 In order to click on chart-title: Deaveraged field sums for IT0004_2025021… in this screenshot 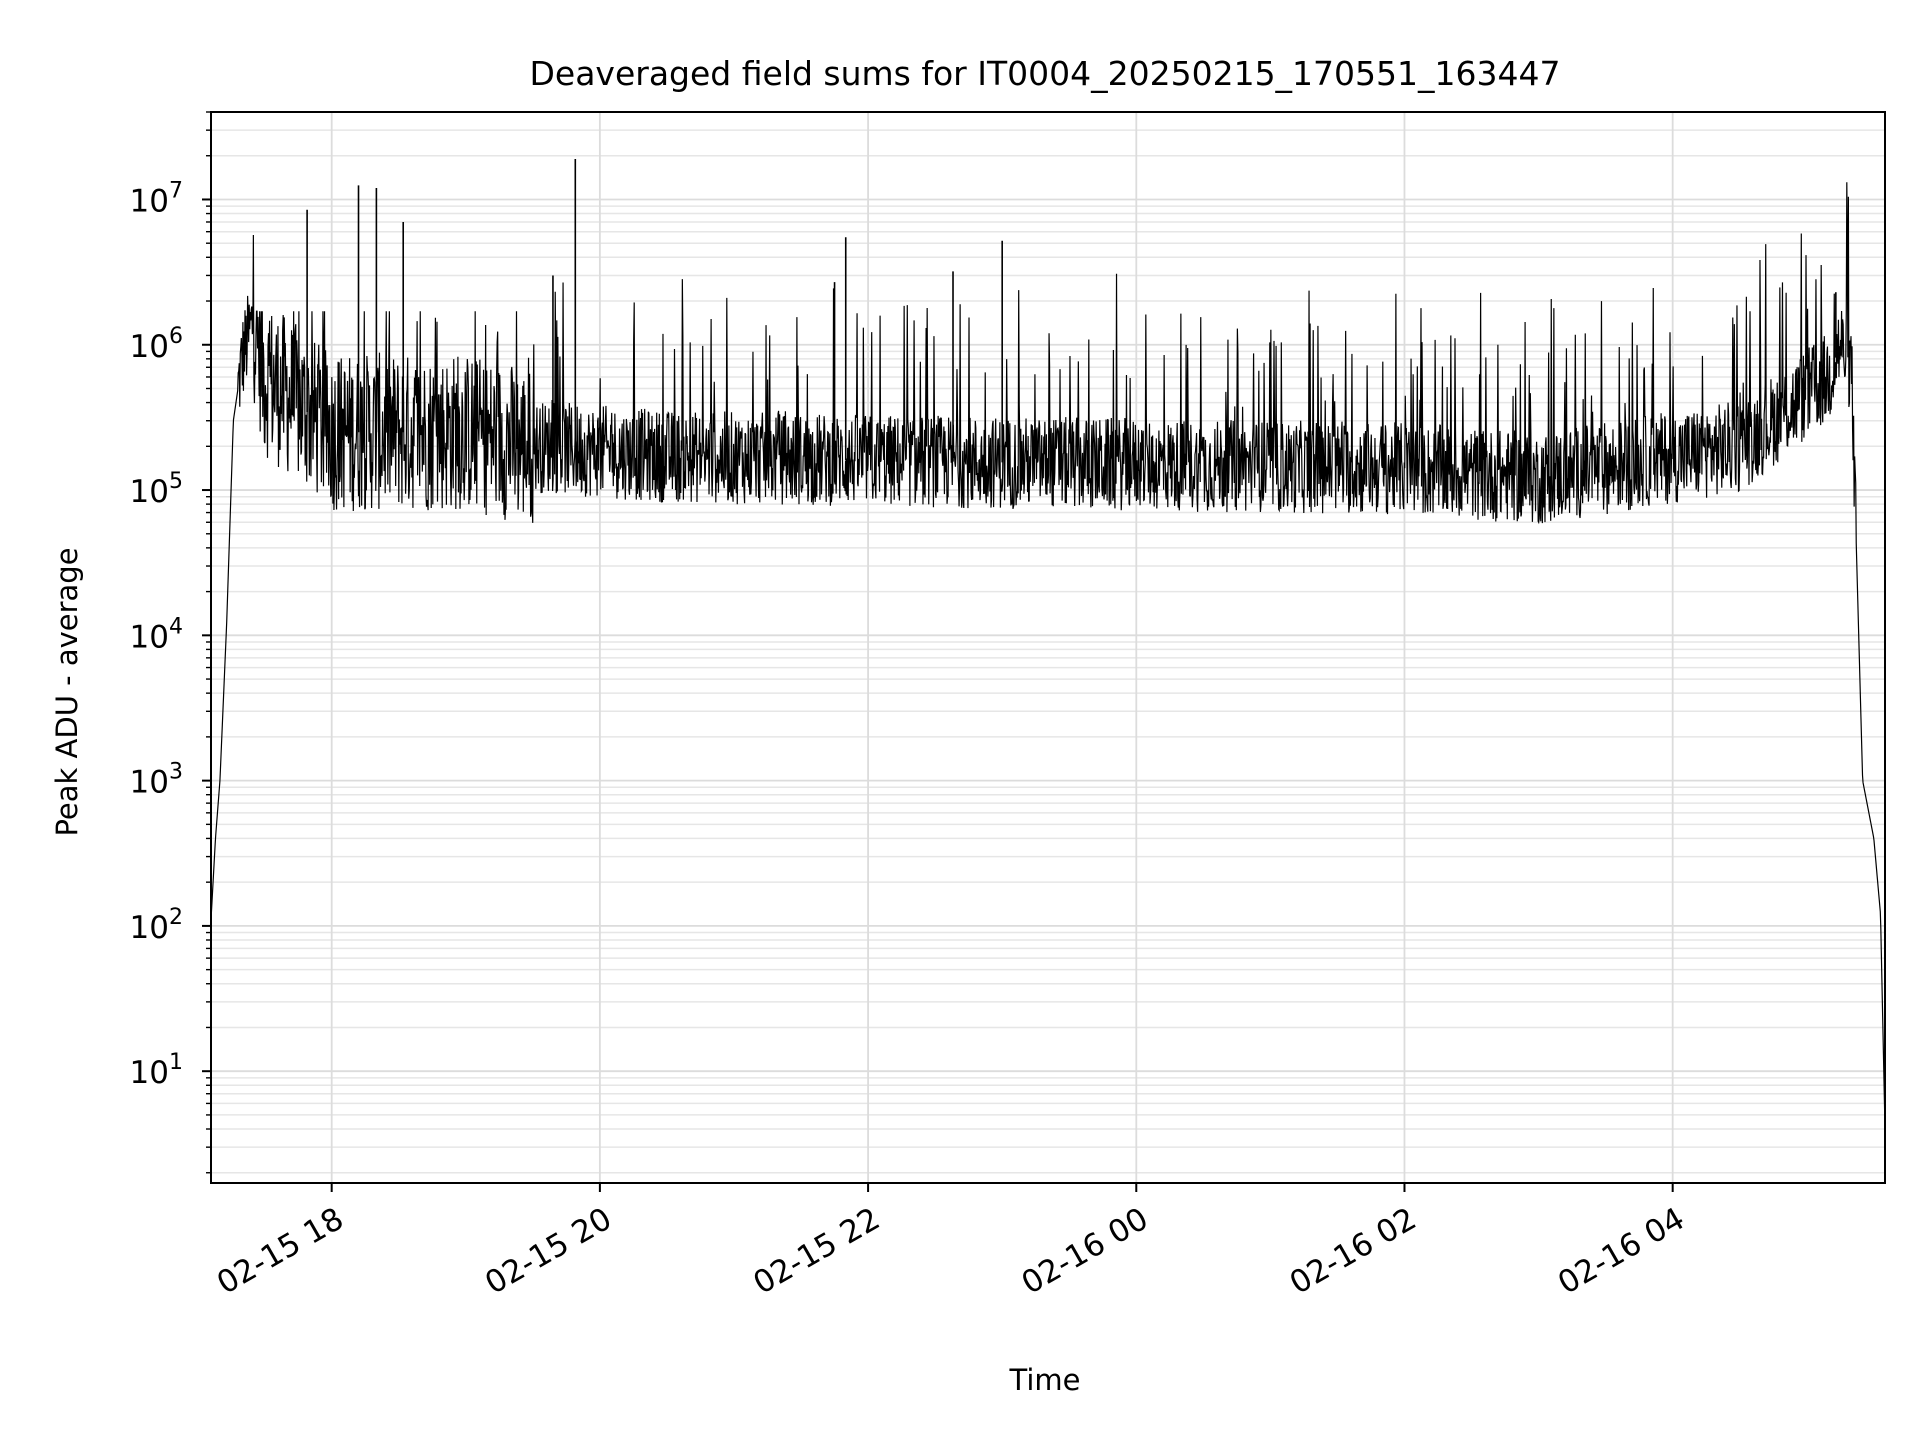, I will do `click(1044, 73)`.